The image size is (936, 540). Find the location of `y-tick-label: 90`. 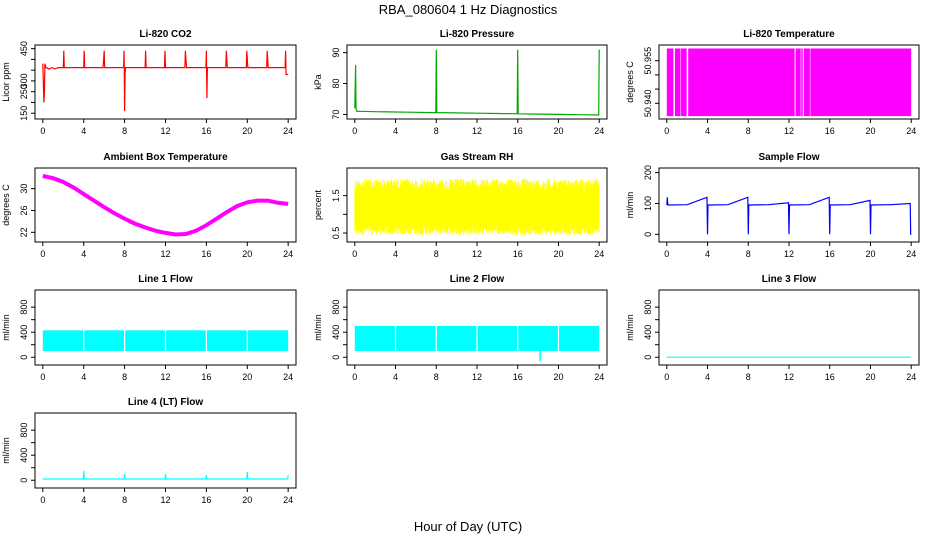

y-tick-label: 90 is located at coordinates (336, 53).